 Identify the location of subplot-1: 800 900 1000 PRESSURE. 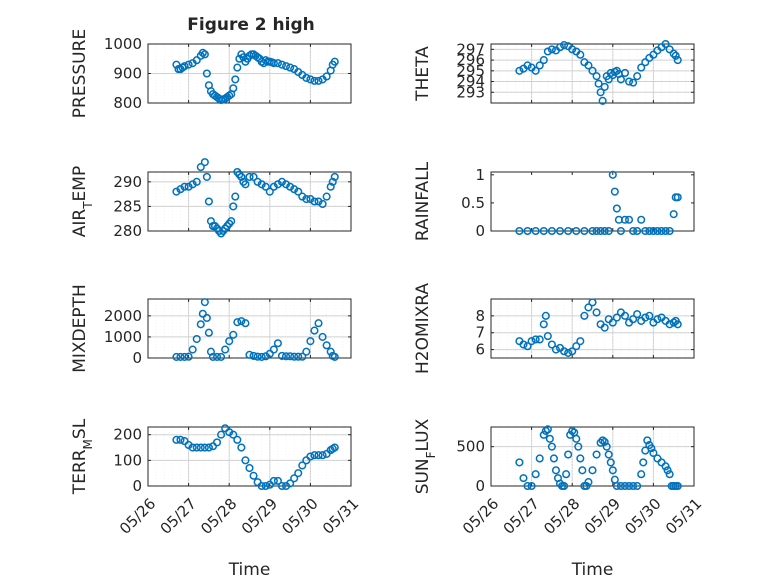
(211, 73).